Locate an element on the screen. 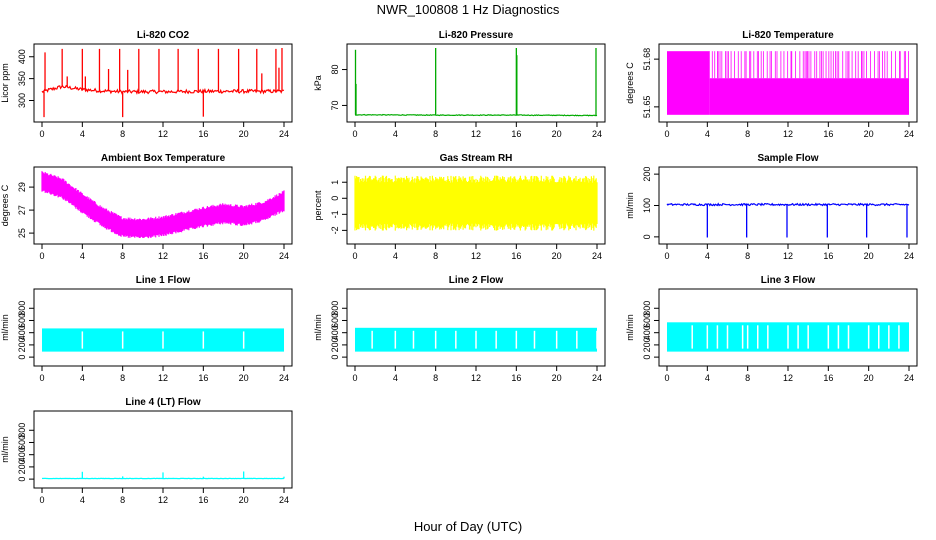  y-tick-label: 400 is located at coordinates (22, 332).